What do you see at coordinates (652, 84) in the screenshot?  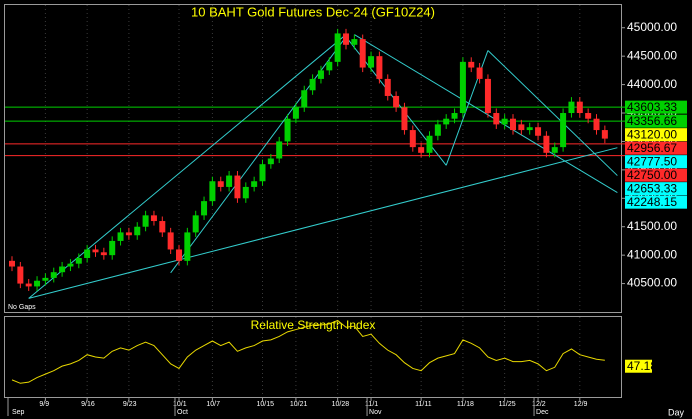 I see `y-tick-label: 44000.00` at bounding box center [652, 84].